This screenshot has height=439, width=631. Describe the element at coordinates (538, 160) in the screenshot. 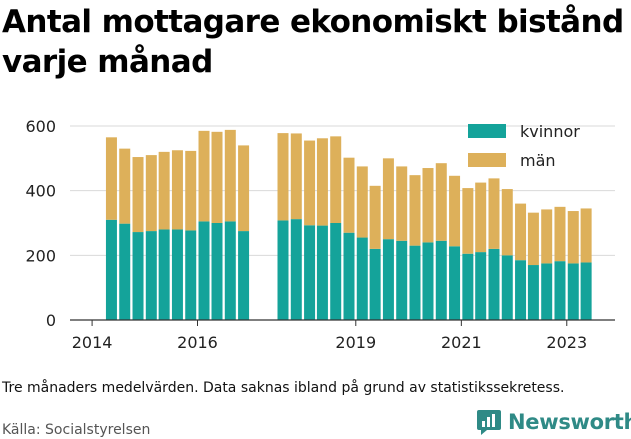

I see `legend-label: män` at that location.